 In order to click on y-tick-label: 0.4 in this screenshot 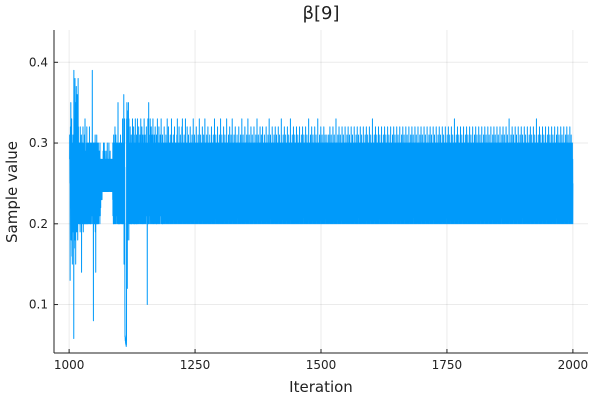, I will do `click(38, 62)`.